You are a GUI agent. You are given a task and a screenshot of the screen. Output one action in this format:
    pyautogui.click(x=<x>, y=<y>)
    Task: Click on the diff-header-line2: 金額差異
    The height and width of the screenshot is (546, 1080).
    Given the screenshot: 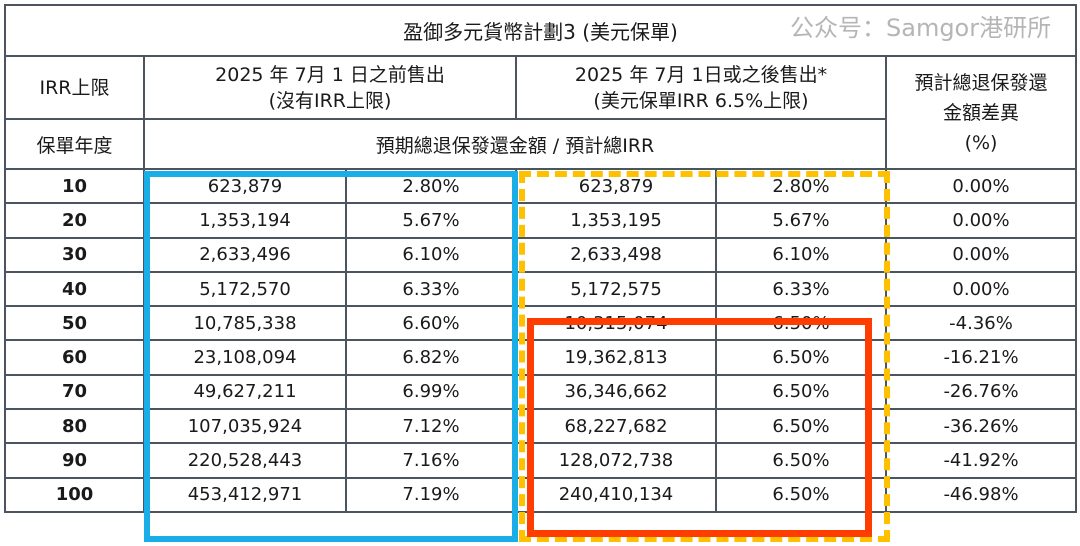 What is the action you would take?
    pyautogui.click(x=981, y=112)
    